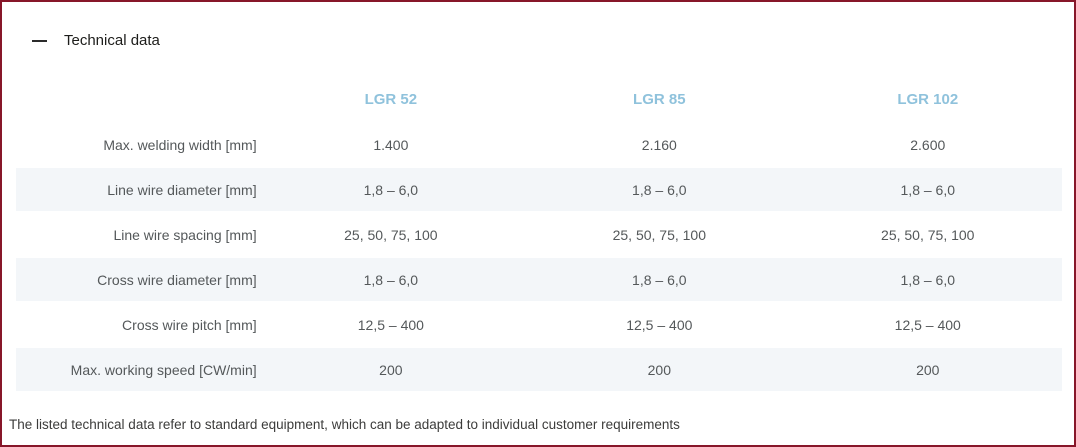 This screenshot has height=447, width=1076. Describe the element at coordinates (136, 279) in the screenshot. I see `row-label-cross-wire-diameter: Cross wire diameter [mm]` at that location.